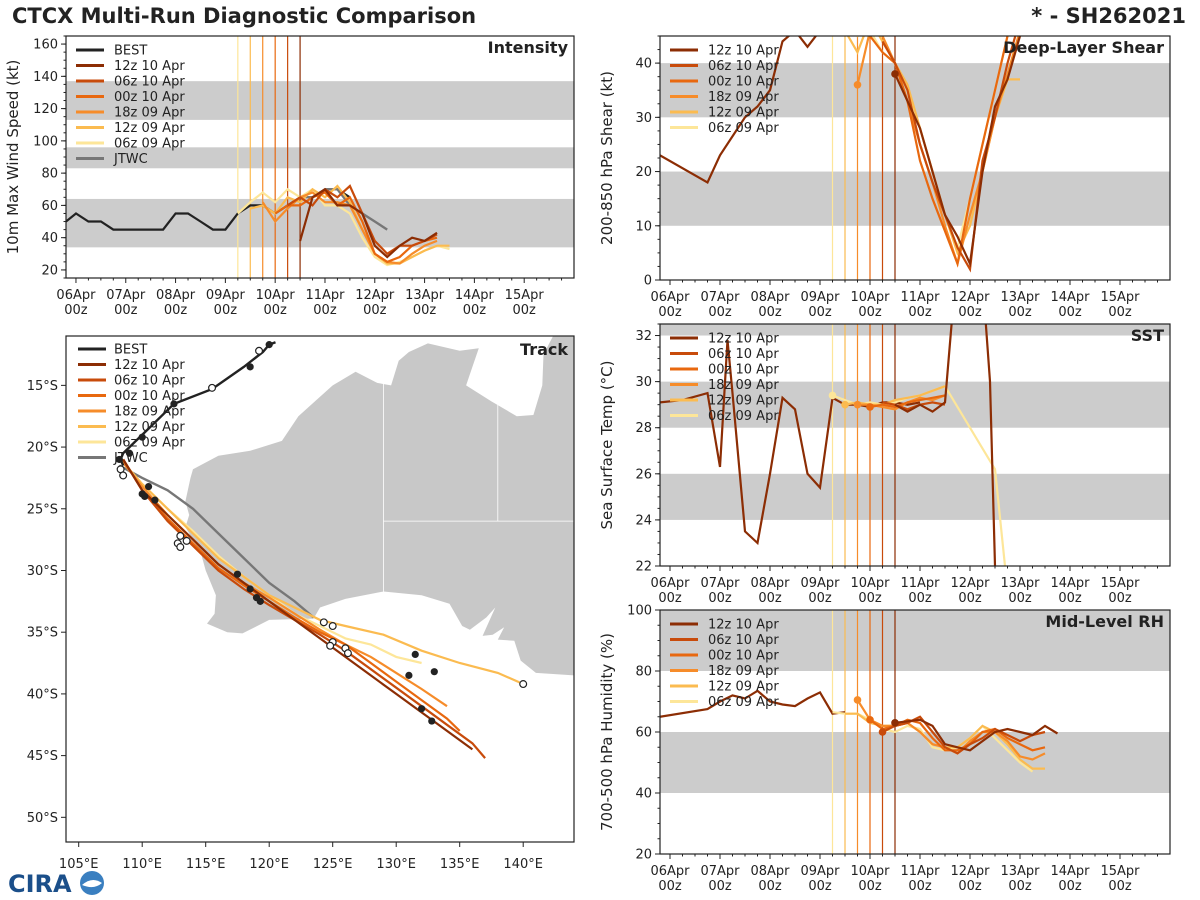  What do you see at coordinates (13, 157) in the screenshot?
I see `intensity-ylabel: 10m Max Wind Speed (kt)` at bounding box center [13, 157].